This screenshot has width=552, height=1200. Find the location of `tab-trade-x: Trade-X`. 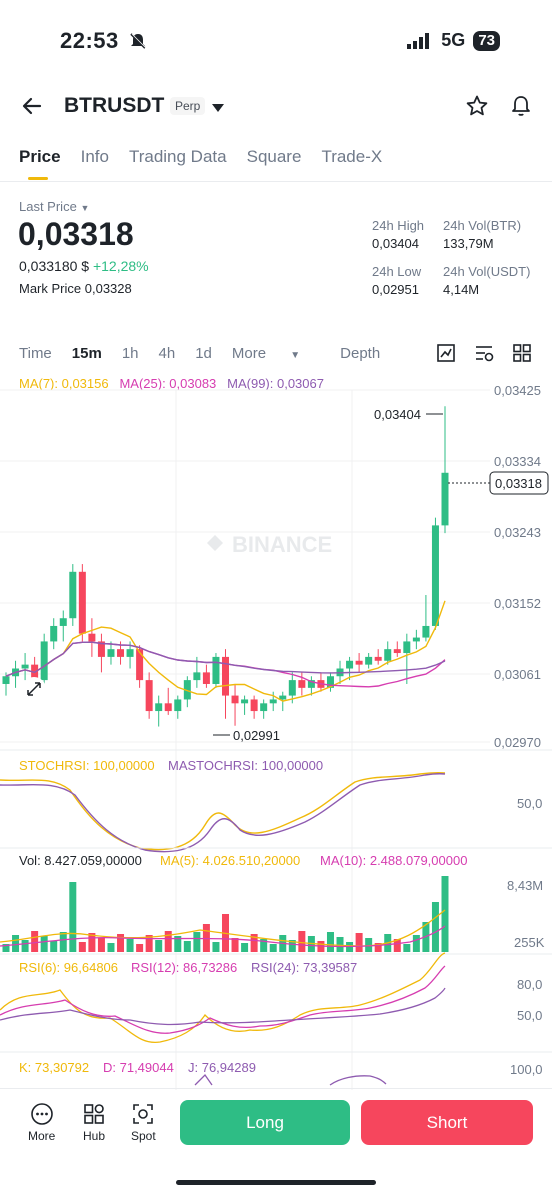

tab-trade-x: Trade-X is located at coordinates (352, 156).